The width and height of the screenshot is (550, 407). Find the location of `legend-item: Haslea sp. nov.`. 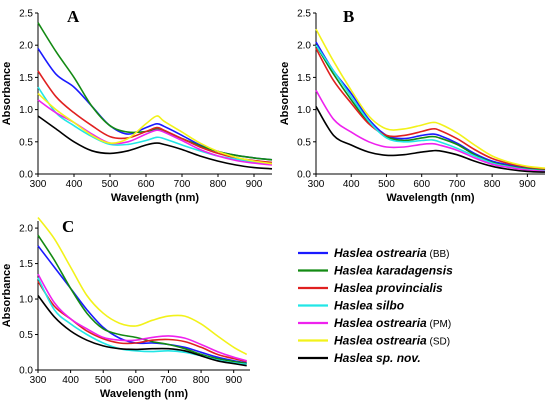

legend-item: Haslea sp. nov. is located at coordinates (359, 358).